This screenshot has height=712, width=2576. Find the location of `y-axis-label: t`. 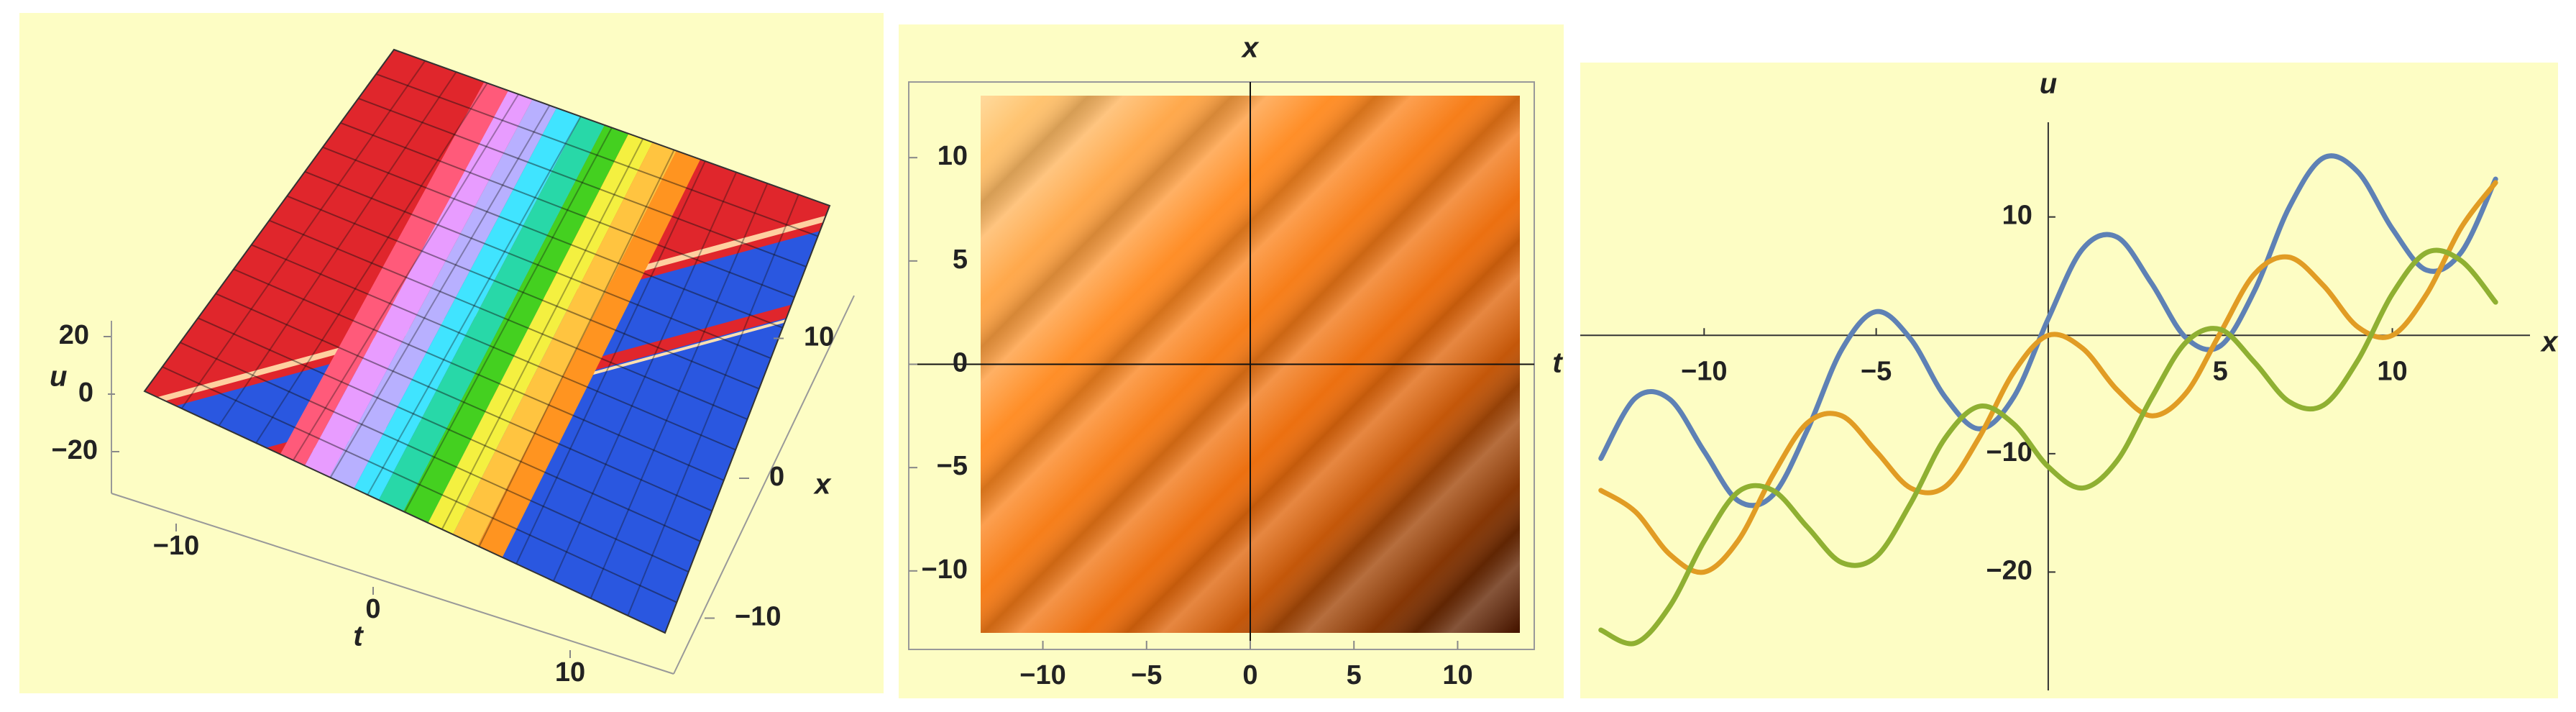

y-axis-label: t is located at coordinates (1557, 363).